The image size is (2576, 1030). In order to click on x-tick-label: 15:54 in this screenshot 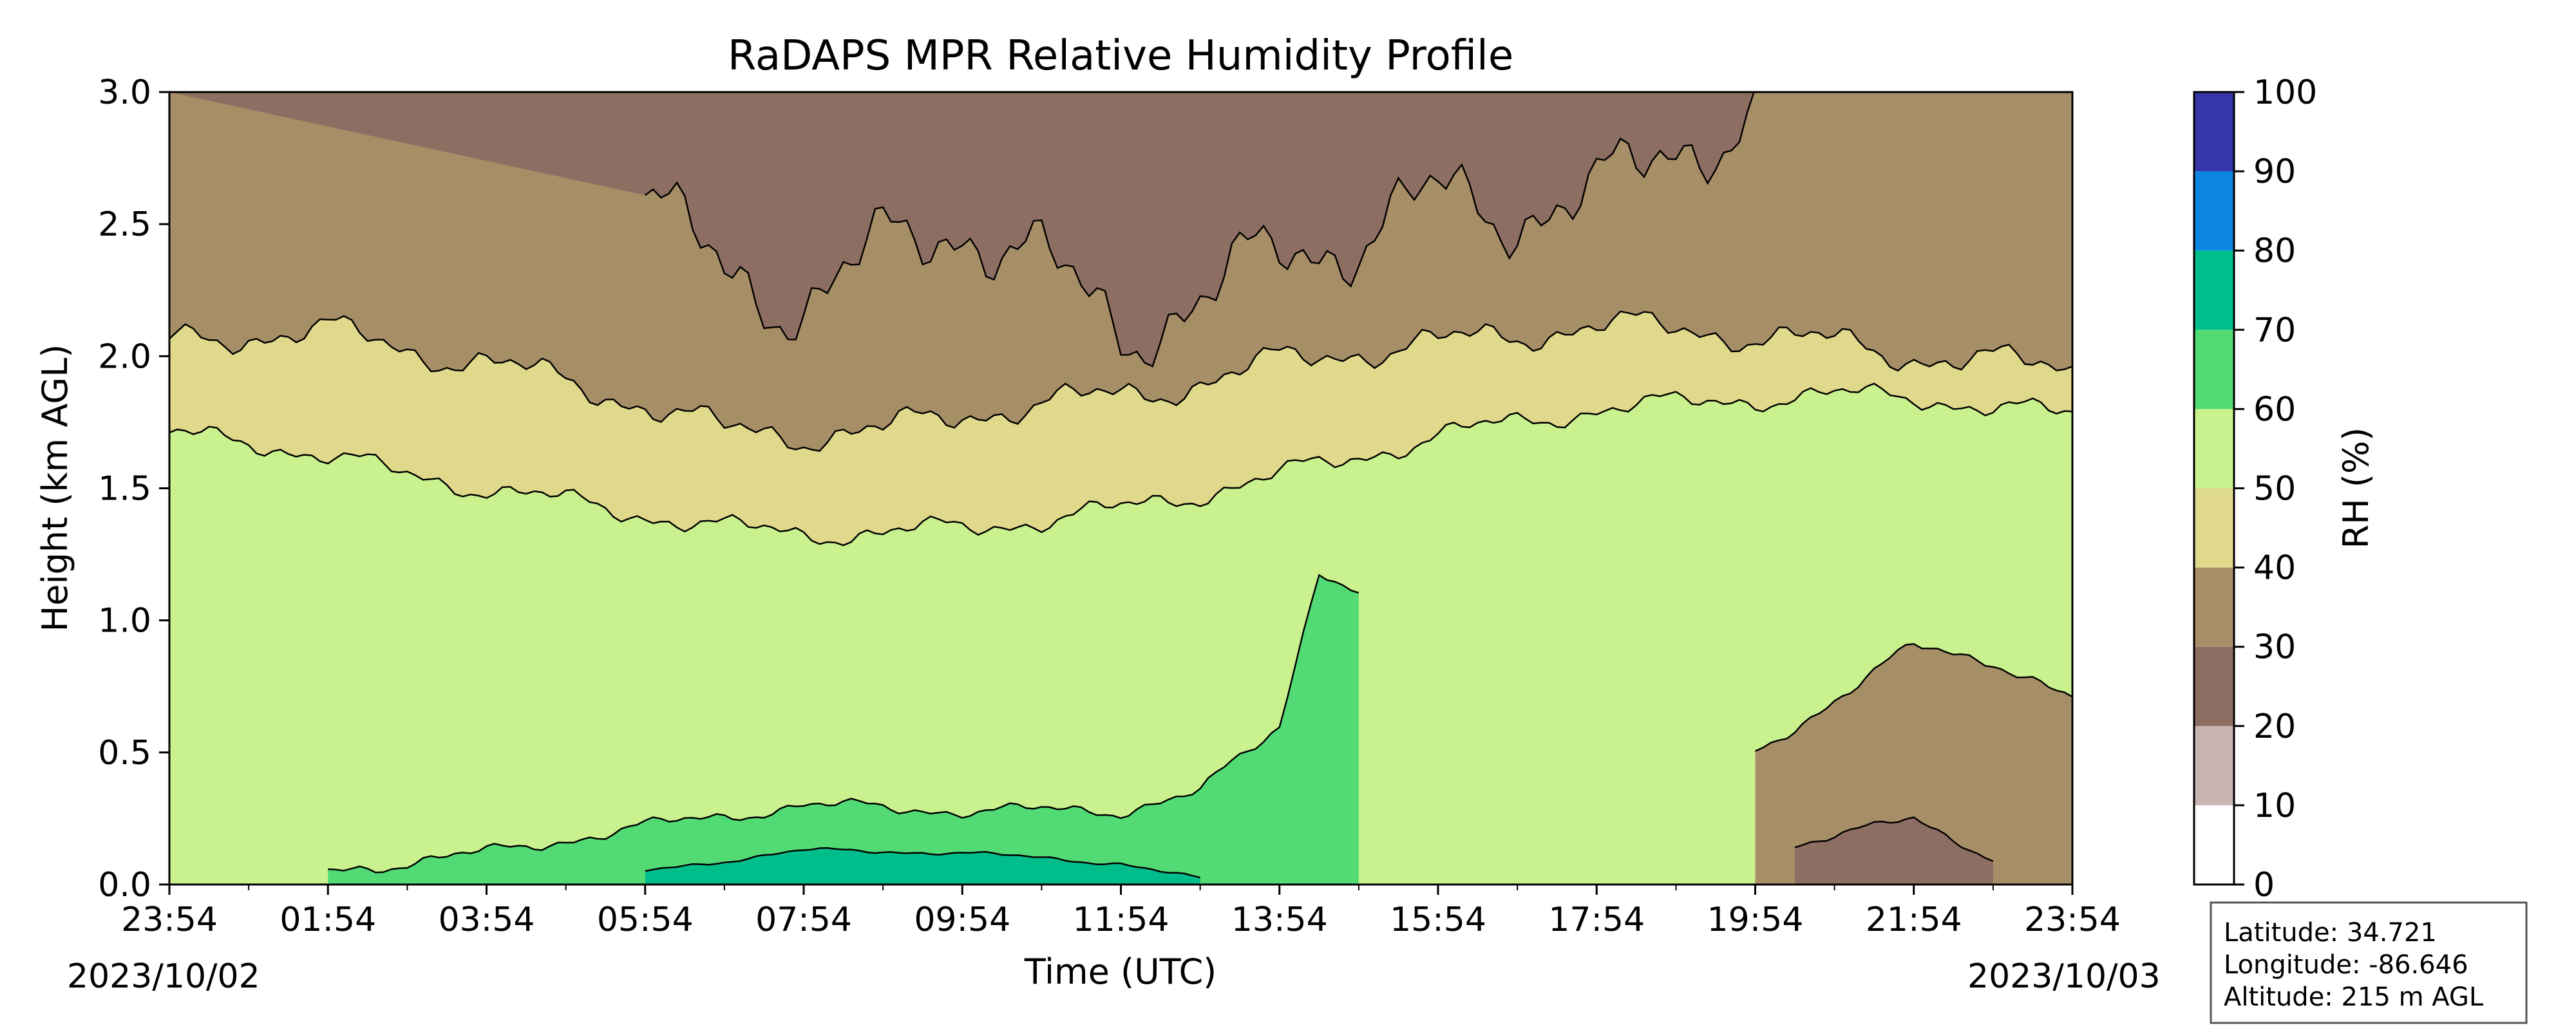, I will do `click(1438, 920)`.